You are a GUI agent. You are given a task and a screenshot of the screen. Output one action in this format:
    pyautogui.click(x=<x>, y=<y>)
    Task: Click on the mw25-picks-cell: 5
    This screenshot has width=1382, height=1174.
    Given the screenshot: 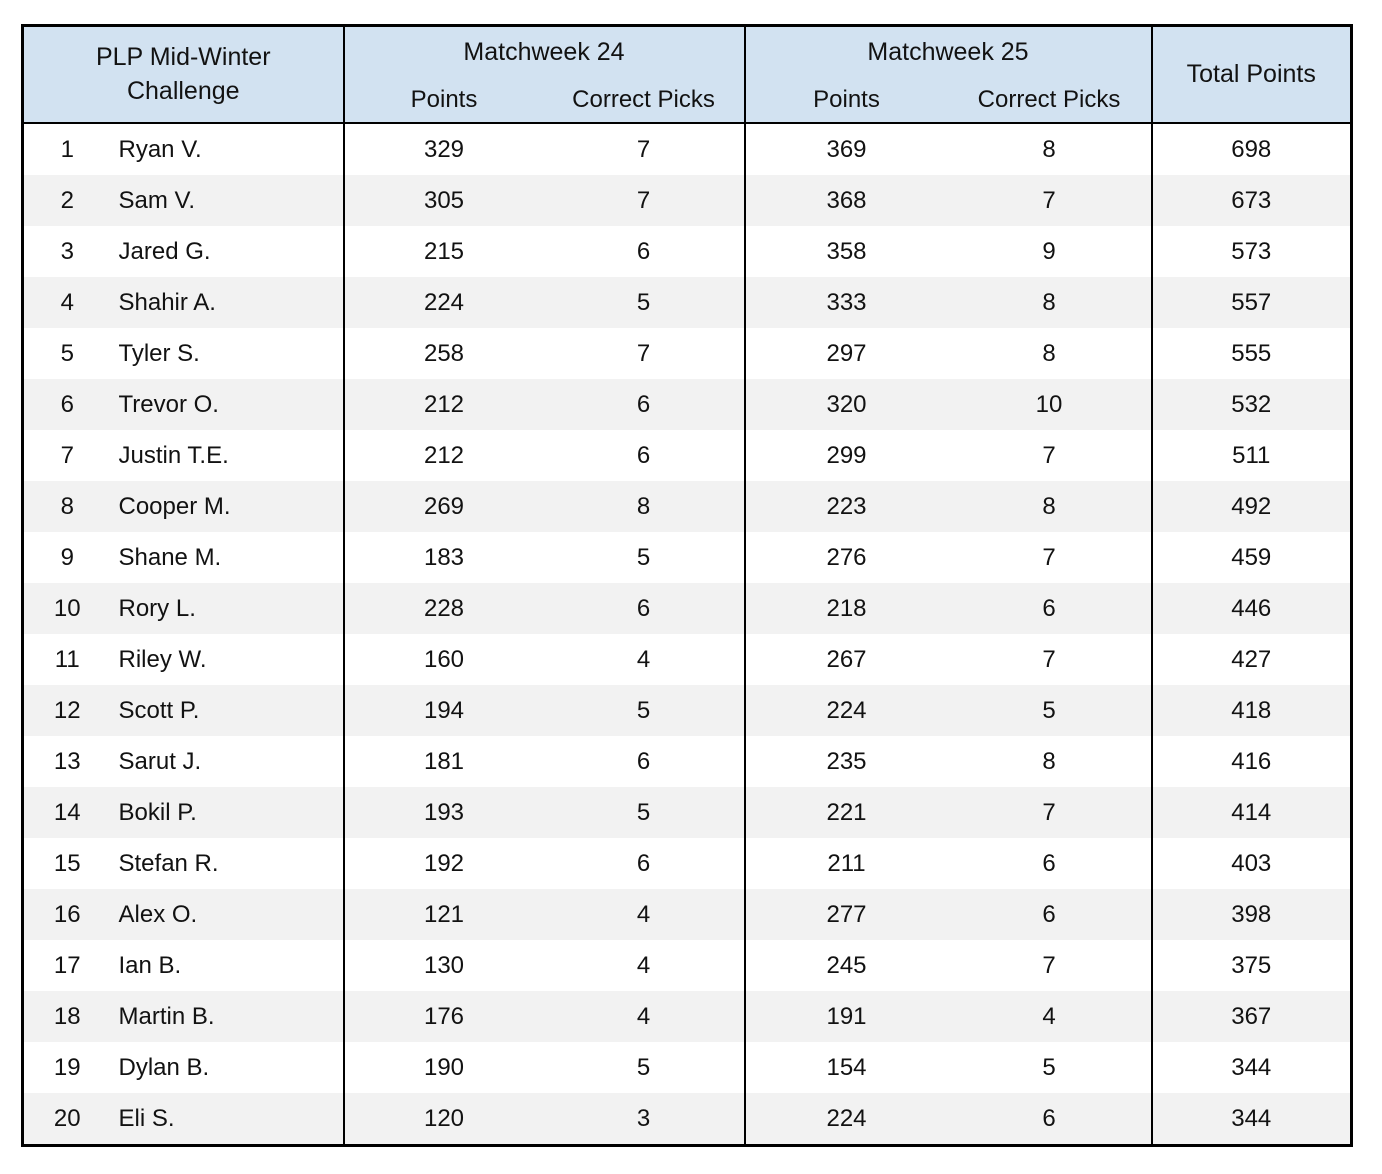 What is the action you would take?
    pyautogui.click(x=1049, y=710)
    